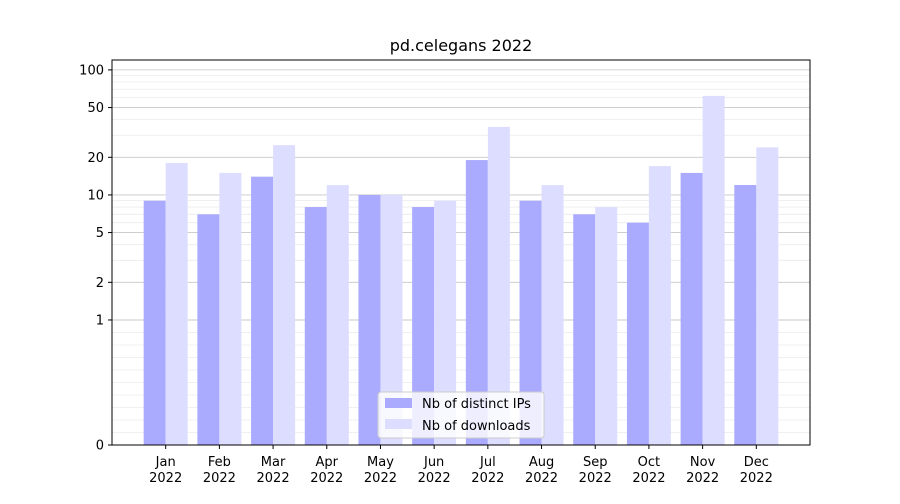  Describe the element at coordinates (433, 462) in the screenshot. I see `x-tick-label-month: Jun` at that location.